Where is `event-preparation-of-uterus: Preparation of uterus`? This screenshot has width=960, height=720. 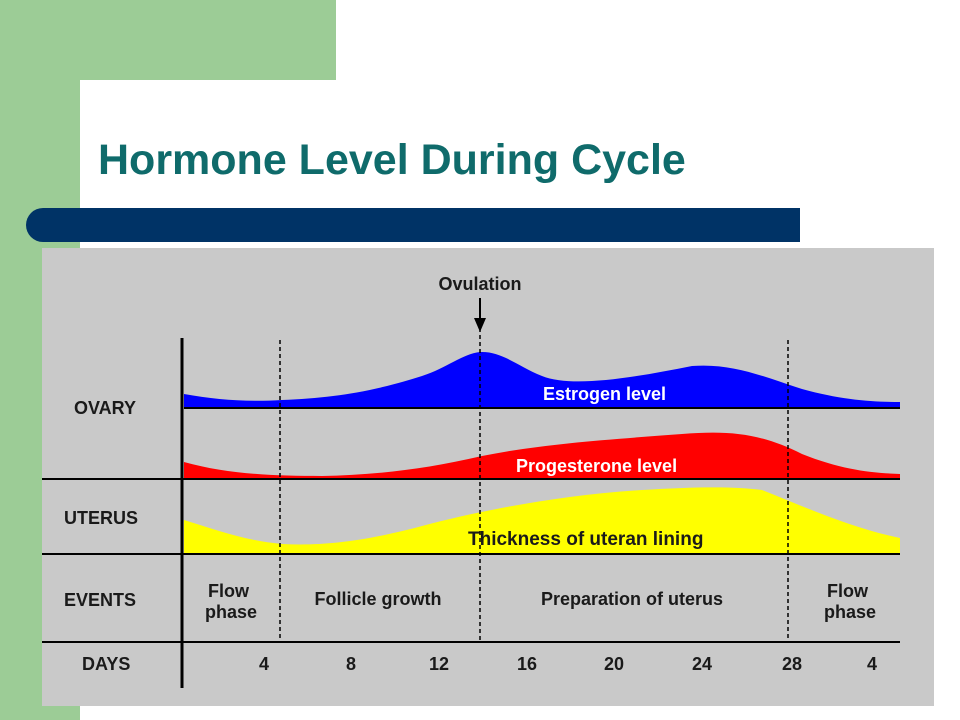 event-preparation-of-uterus: Preparation of uterus is located at coordinates (632, 599).